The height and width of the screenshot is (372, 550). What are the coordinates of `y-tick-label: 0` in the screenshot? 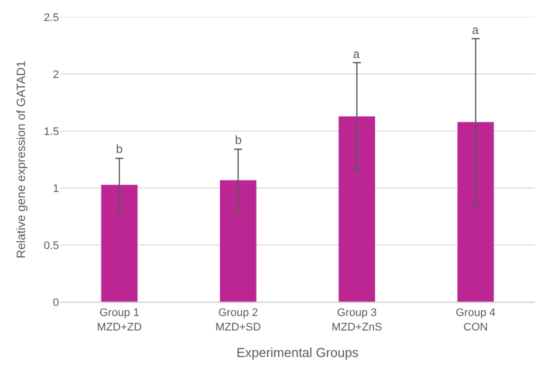 It's located at (55, 302).